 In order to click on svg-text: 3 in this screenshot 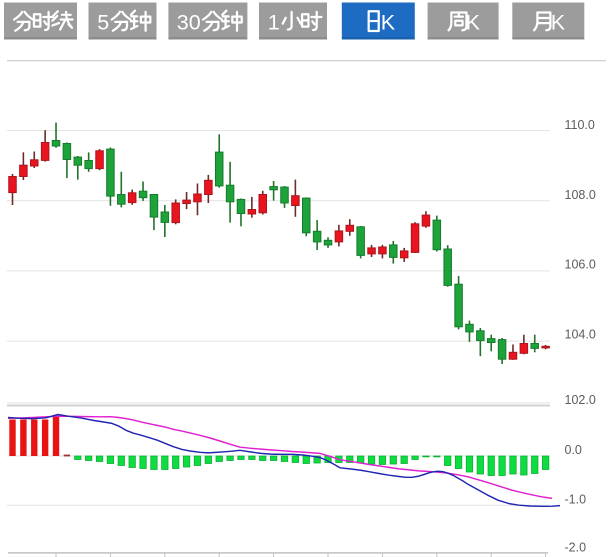, I will do `click(183, 23)`.